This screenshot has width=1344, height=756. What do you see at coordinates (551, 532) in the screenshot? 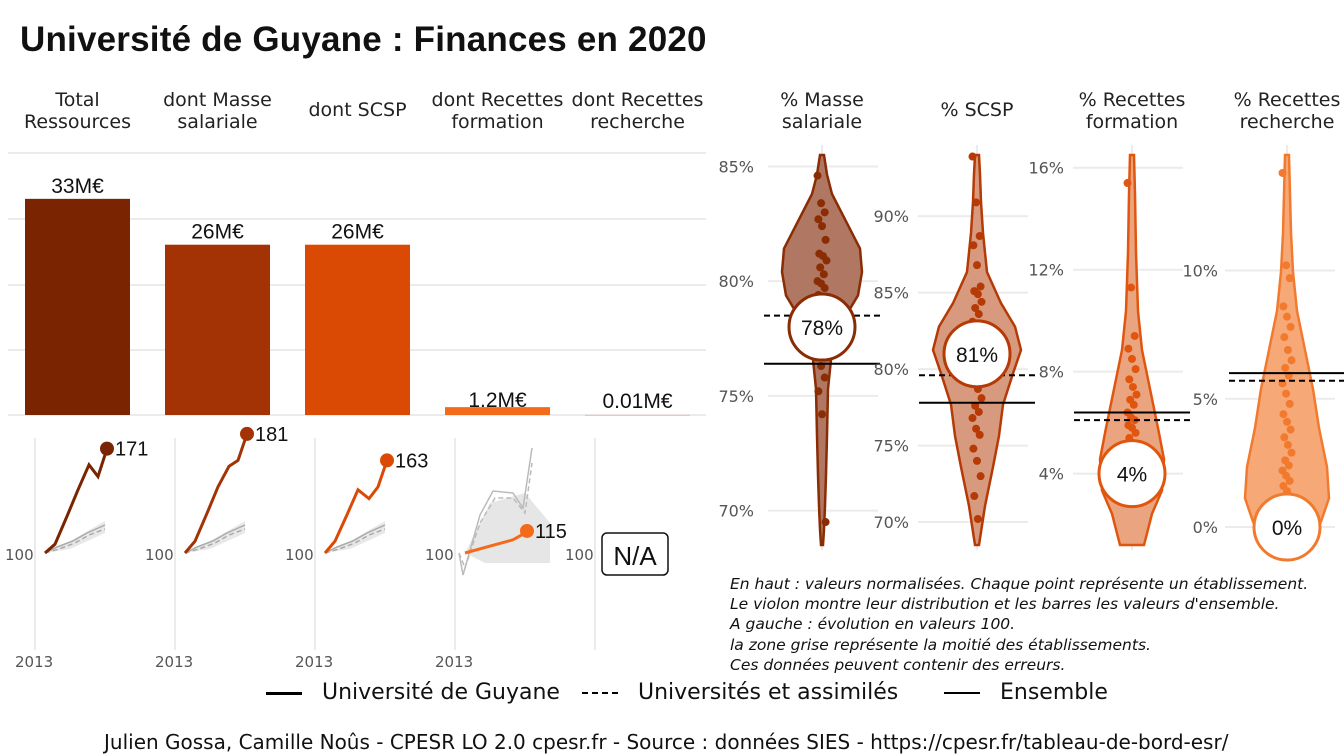
I see `line-end-label: 115` at bounding box center [551, 532].